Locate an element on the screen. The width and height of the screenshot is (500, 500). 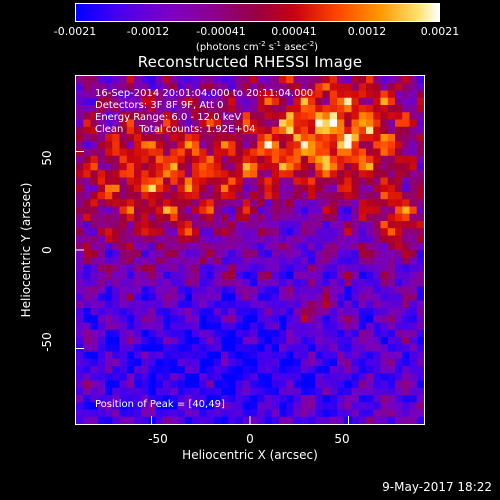
colorbar is located at coordinates (257, 12).